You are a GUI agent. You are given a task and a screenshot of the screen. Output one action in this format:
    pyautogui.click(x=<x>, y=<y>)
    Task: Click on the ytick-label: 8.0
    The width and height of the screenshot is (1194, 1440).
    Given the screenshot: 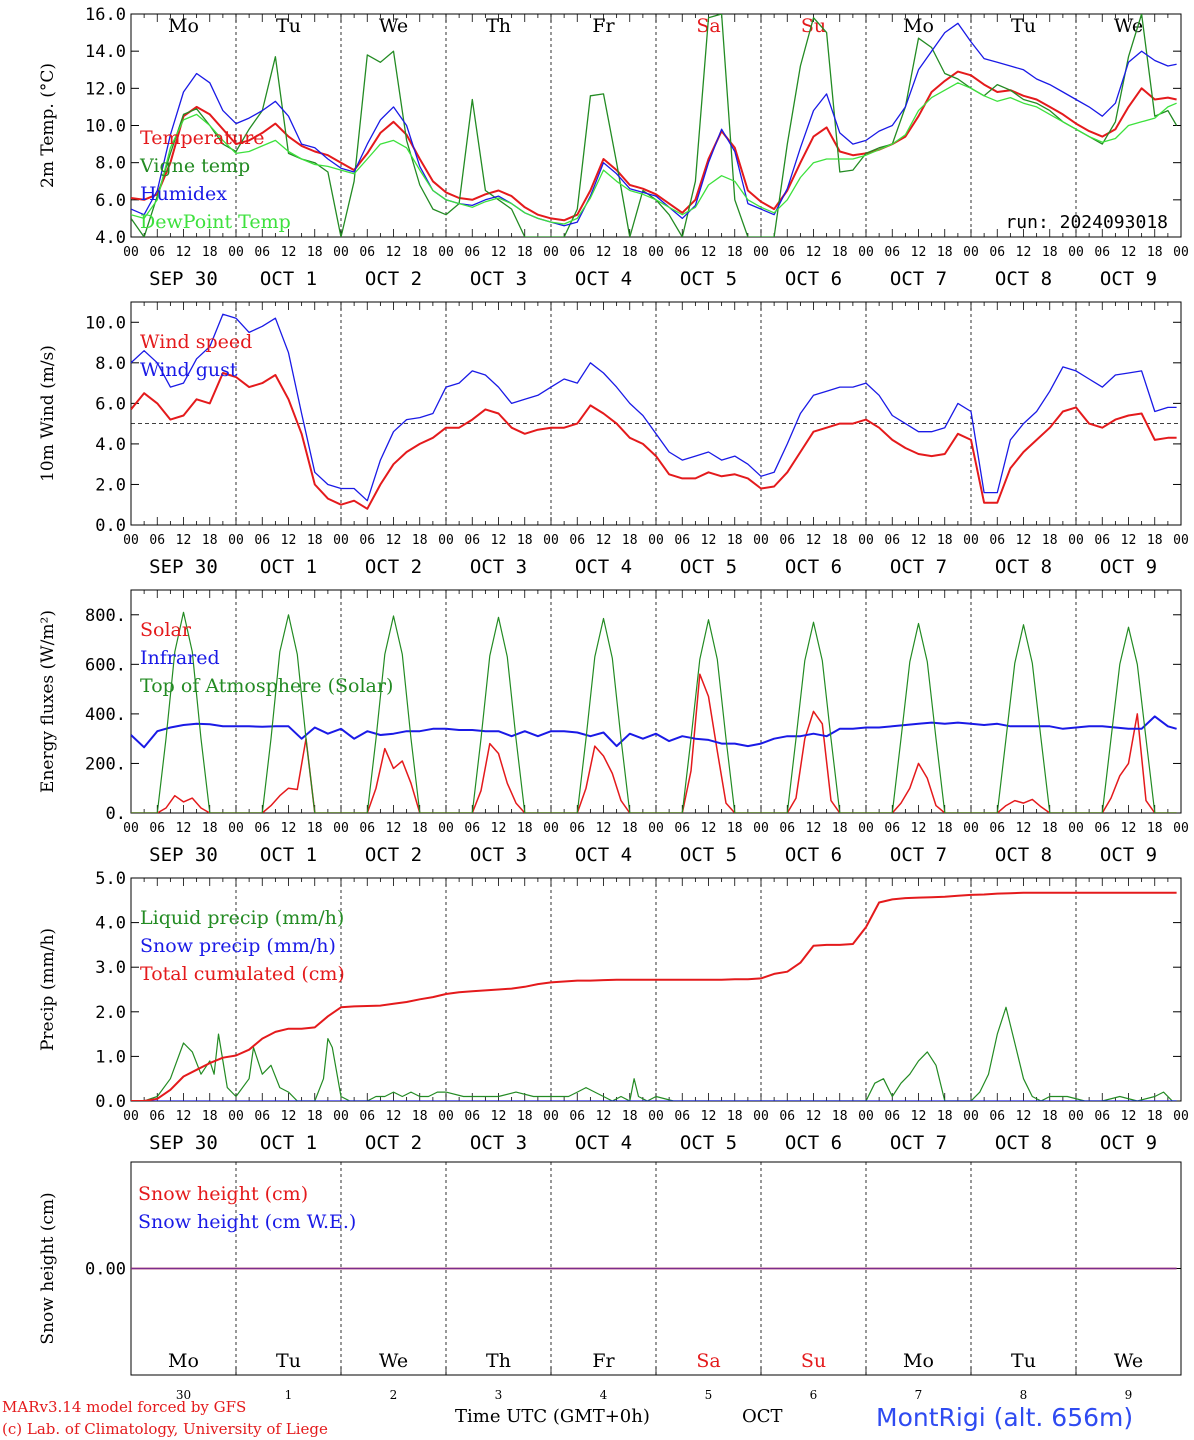 What is the action you would take?
    pyautogui.click(x=110, y=164)
    